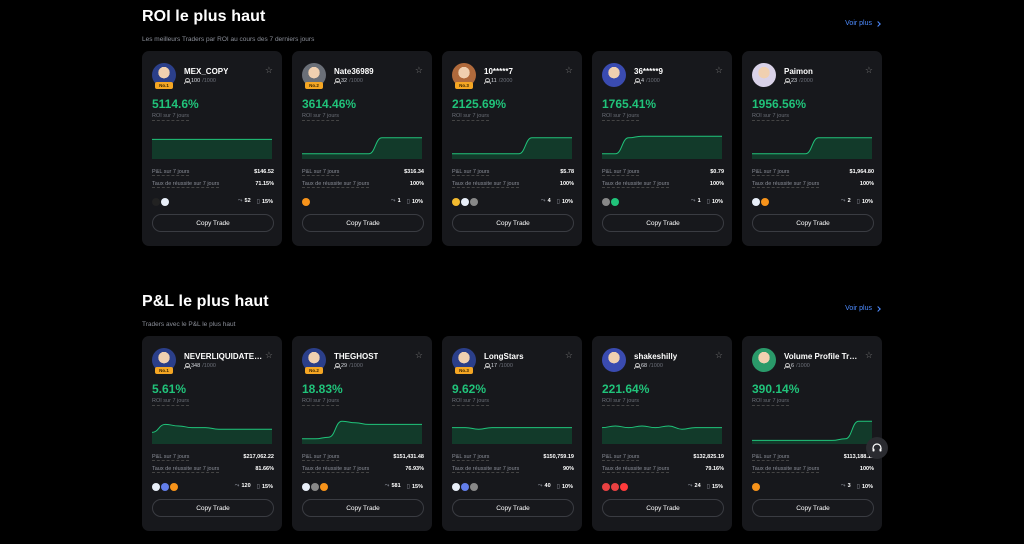 The height and width of the screenshot is (544, 1024). Describe the element at coordinates (206, 71) in the screenshot. I see `trader-name: MEX_COPY` at that location.